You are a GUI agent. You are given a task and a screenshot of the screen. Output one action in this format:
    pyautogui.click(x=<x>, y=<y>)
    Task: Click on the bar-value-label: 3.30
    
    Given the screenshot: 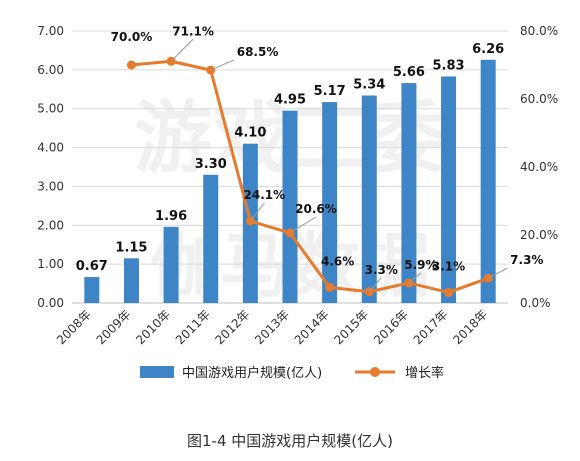 What is the action you would take?
    pyautogui.click(x=211, y=164)
    